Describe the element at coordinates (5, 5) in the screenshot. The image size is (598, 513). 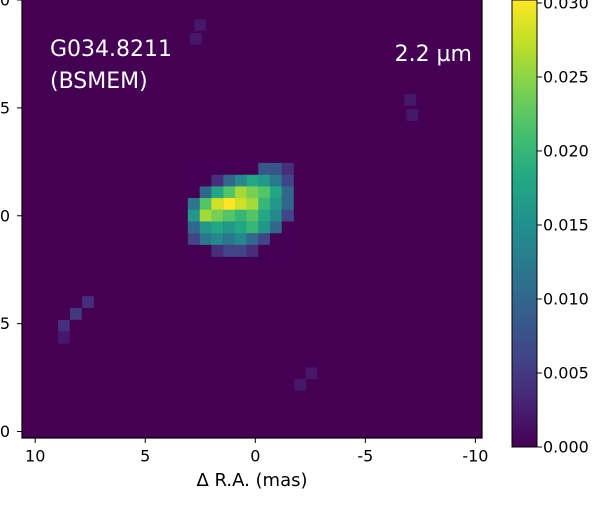
I see `y-tick-label: 10` at that location.